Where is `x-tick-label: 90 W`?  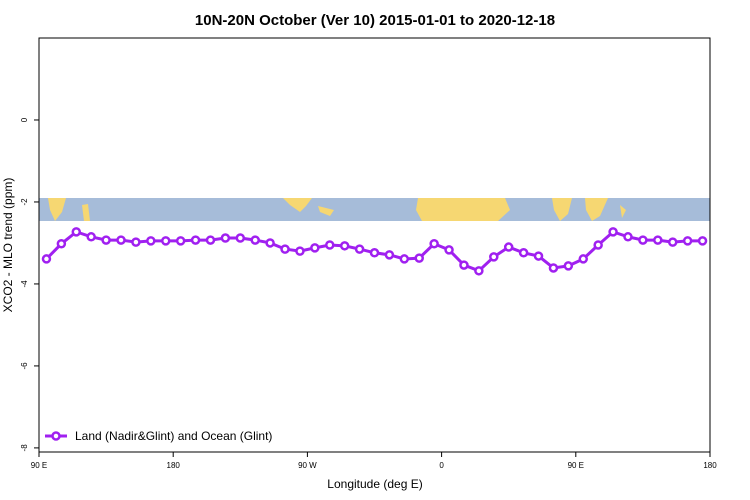
x-tick-label: 90 W is located at coordinates (307, 465).